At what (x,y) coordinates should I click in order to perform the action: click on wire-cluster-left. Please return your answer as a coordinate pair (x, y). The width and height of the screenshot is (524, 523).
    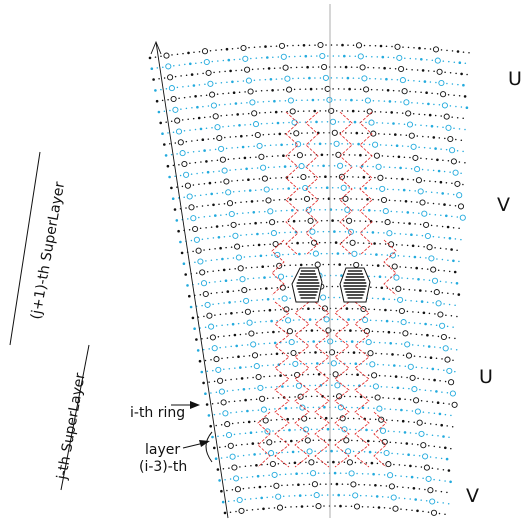
    Looking at the image, I should click on (307, 285).